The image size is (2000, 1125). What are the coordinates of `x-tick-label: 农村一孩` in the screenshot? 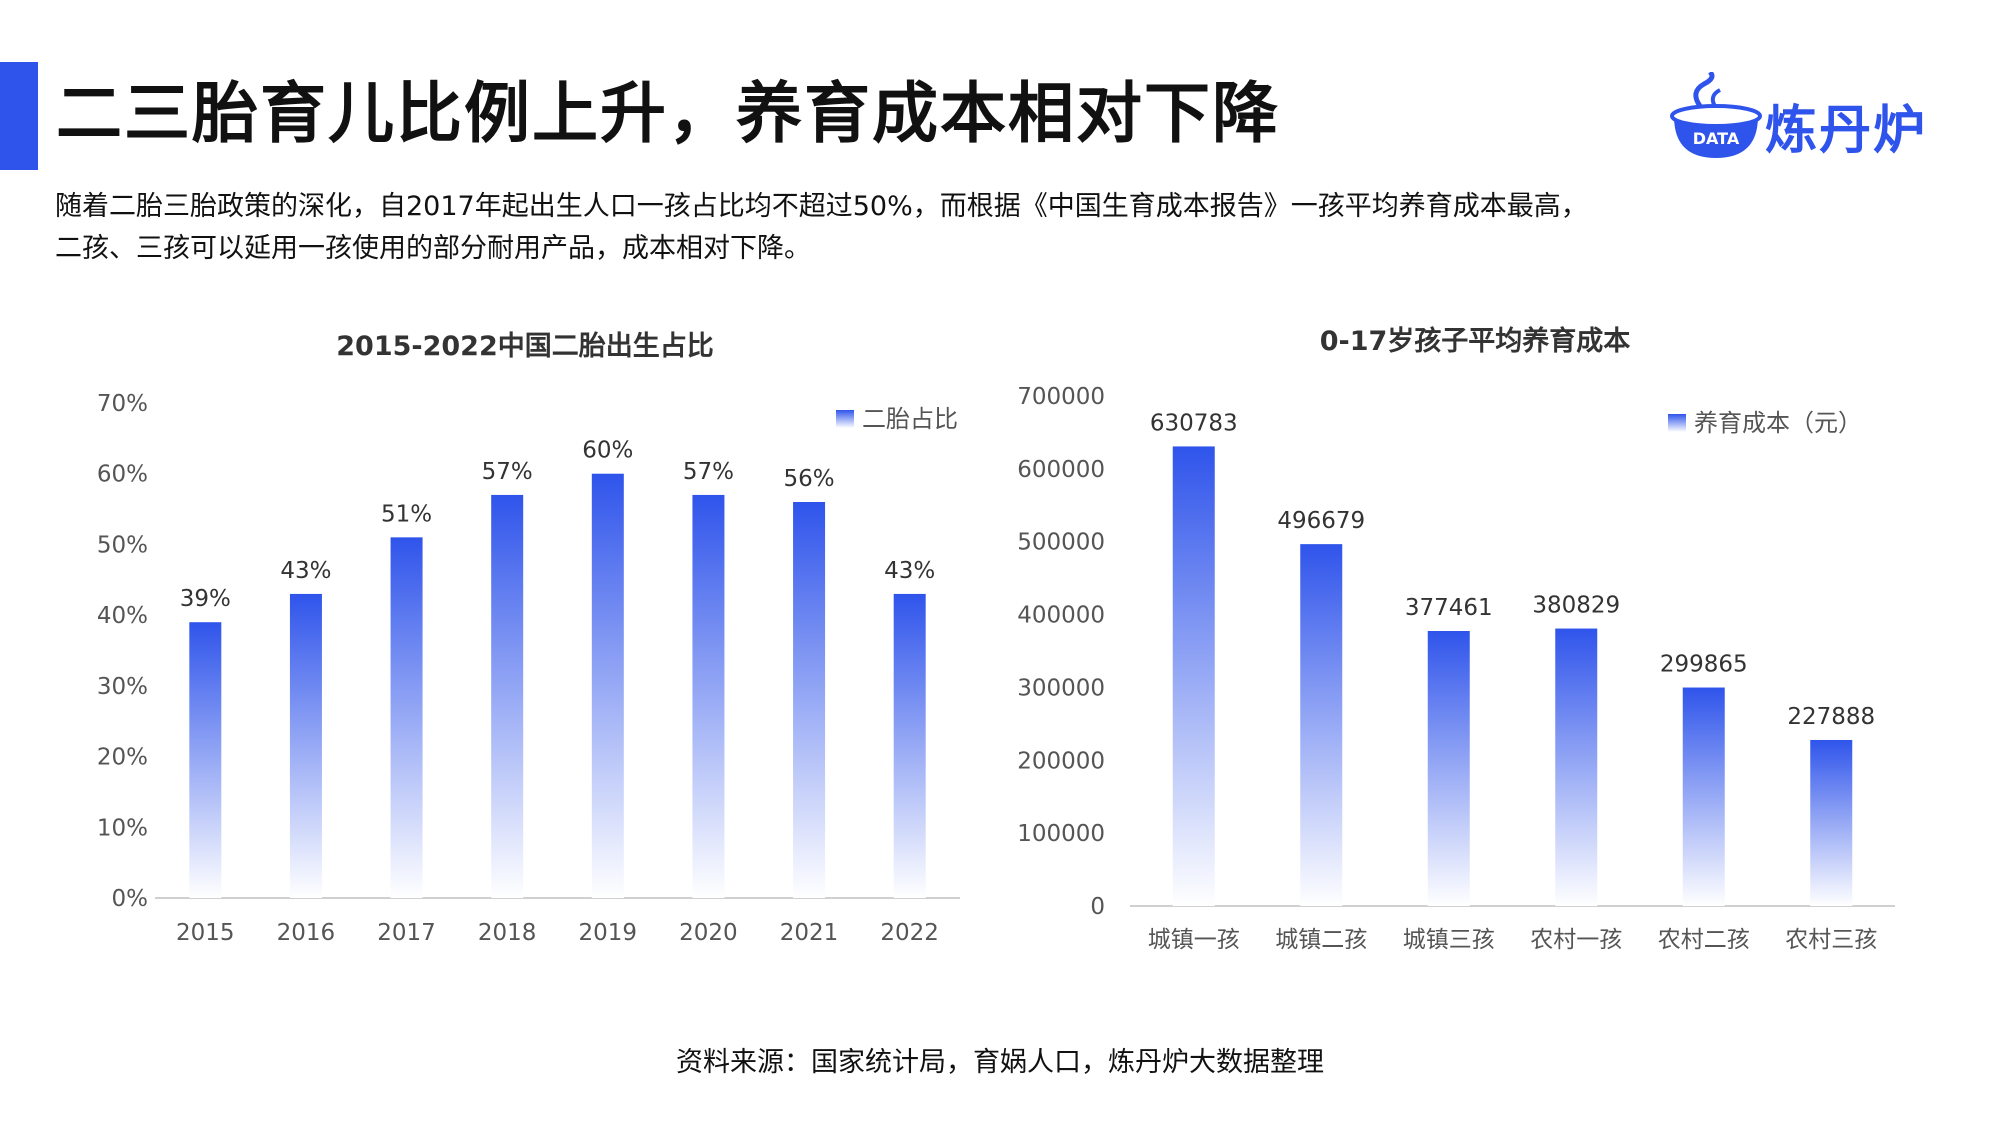 It's located at (1576, 940).